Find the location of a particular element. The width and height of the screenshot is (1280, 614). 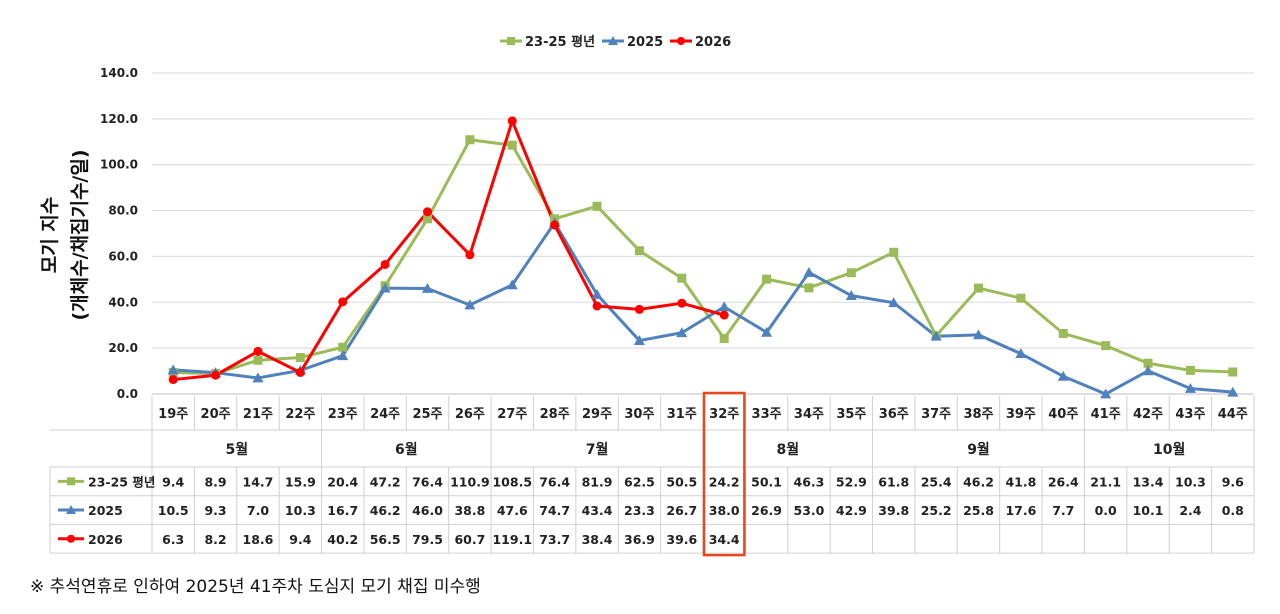

table-cell-value: 18.6 is located at coordinates (258, 539).